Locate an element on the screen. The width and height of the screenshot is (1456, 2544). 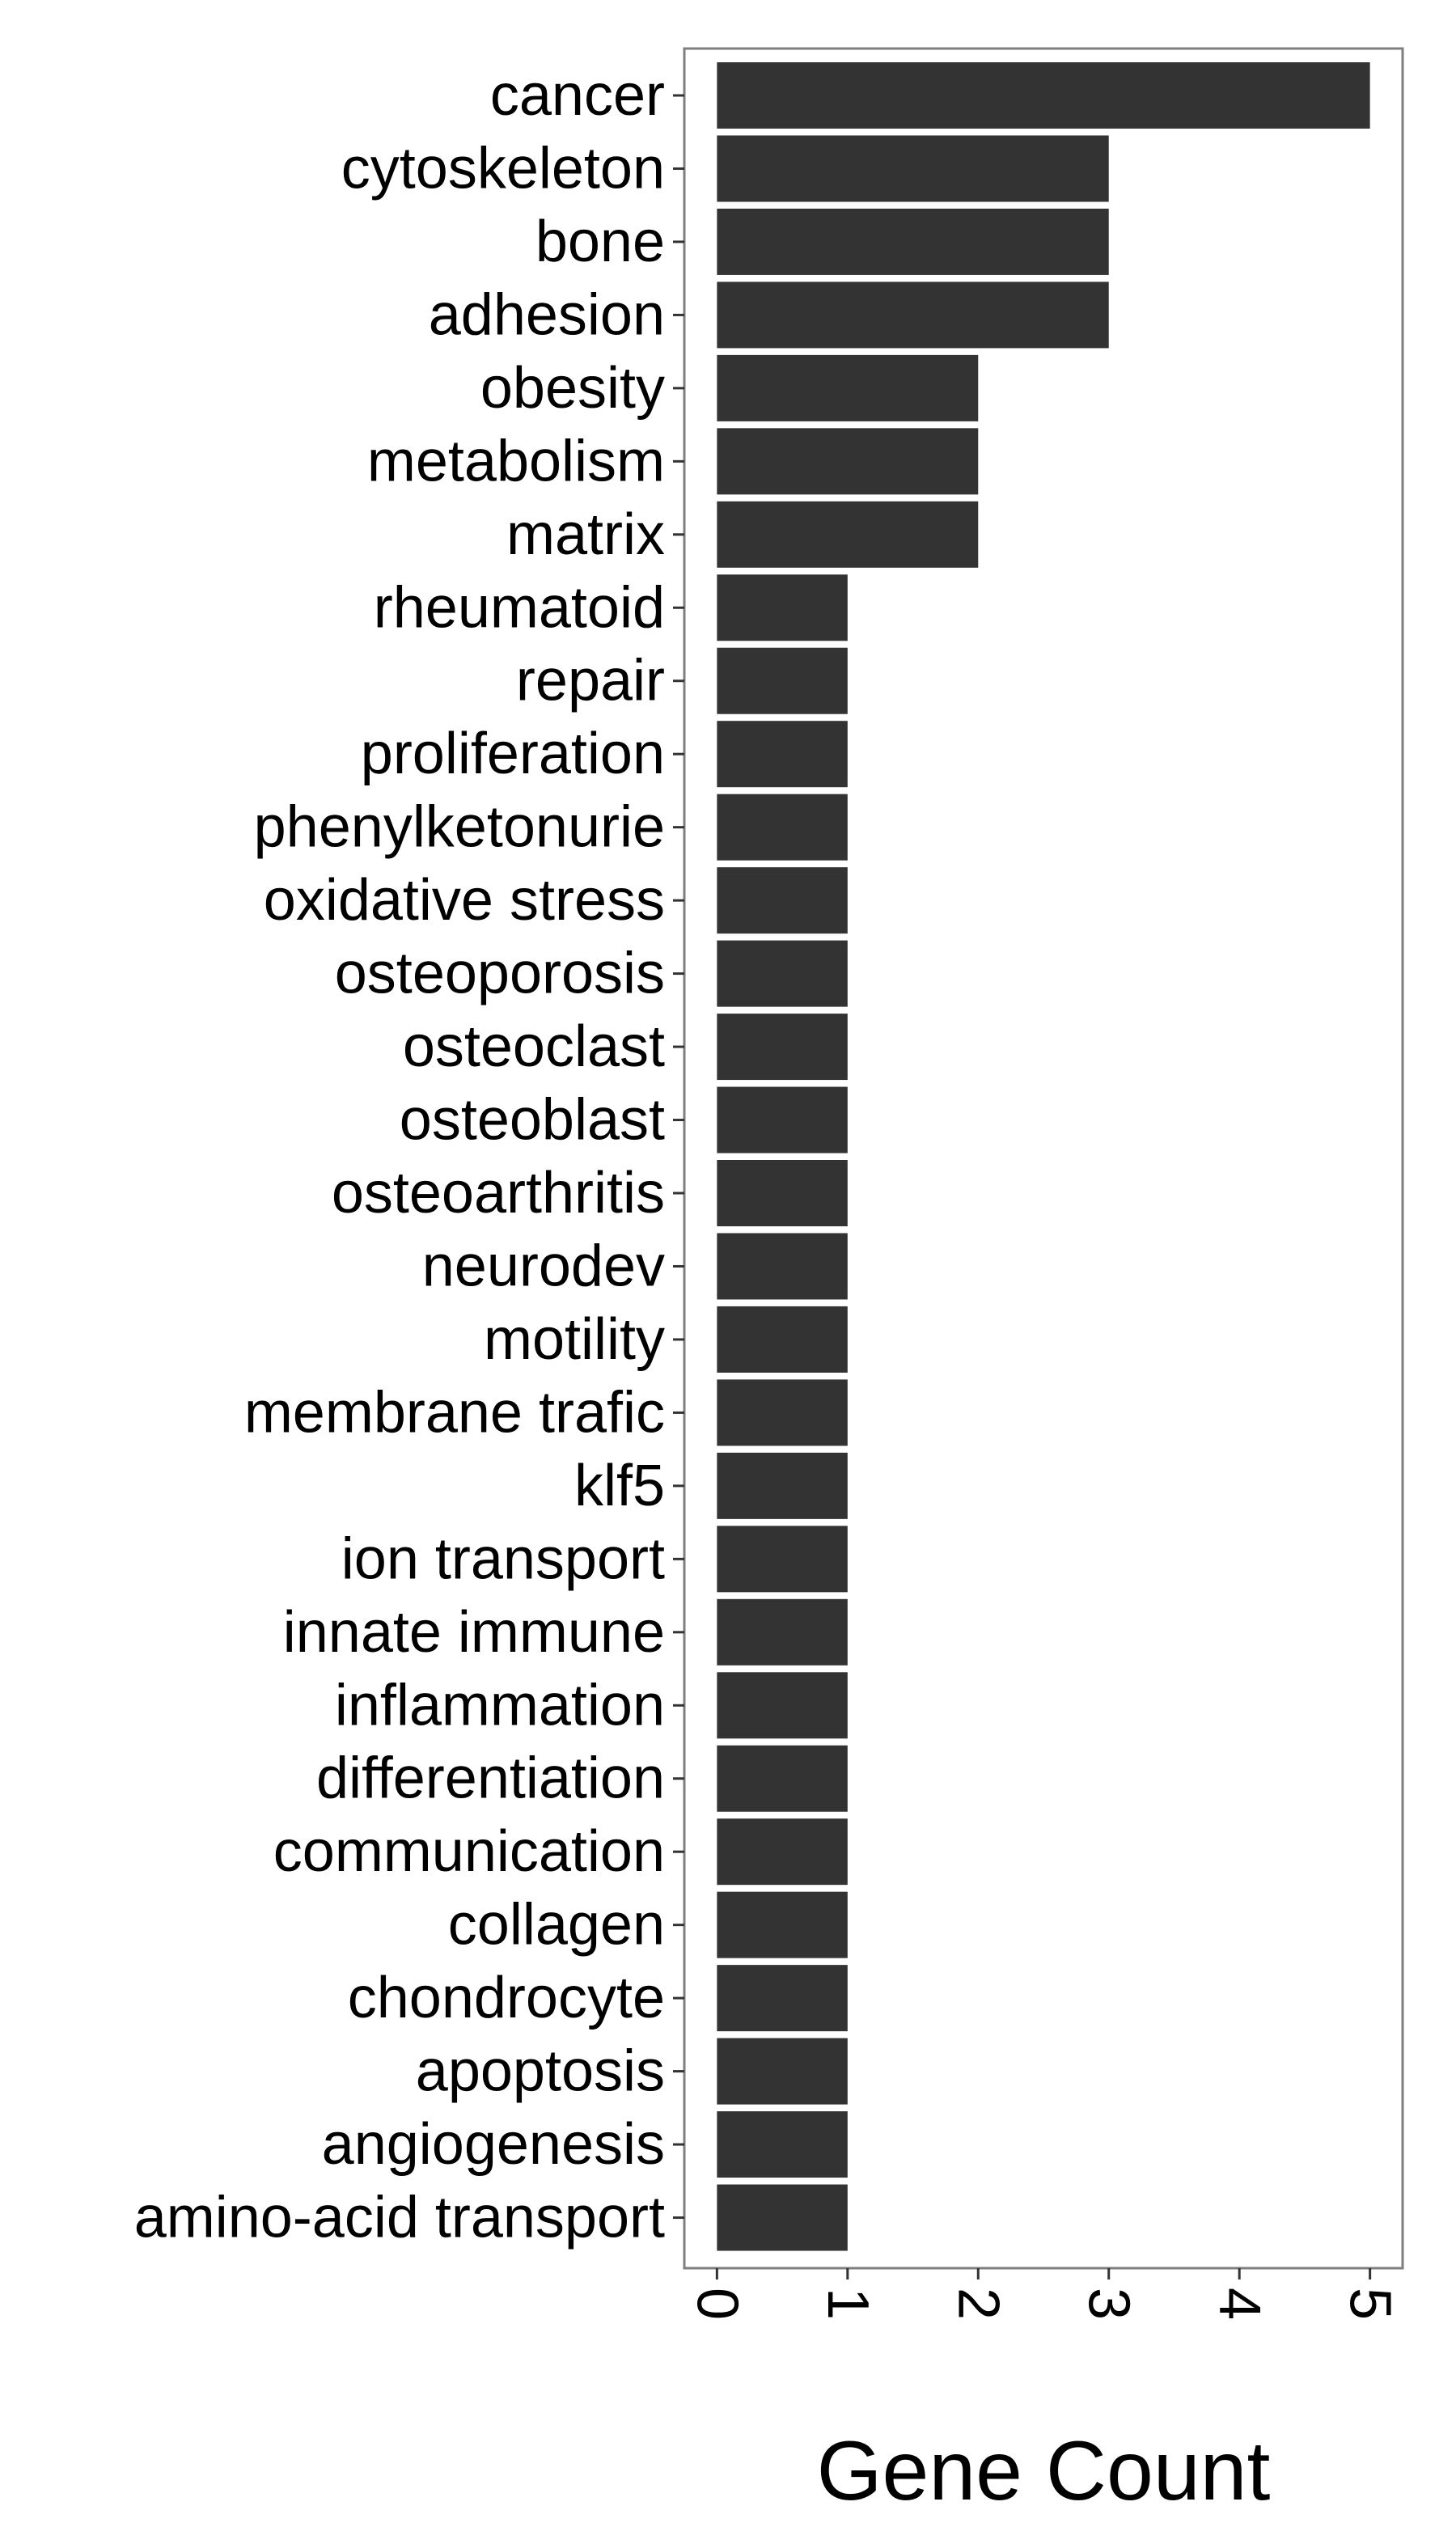
bar-motility is located at coordinates (783, 1340).